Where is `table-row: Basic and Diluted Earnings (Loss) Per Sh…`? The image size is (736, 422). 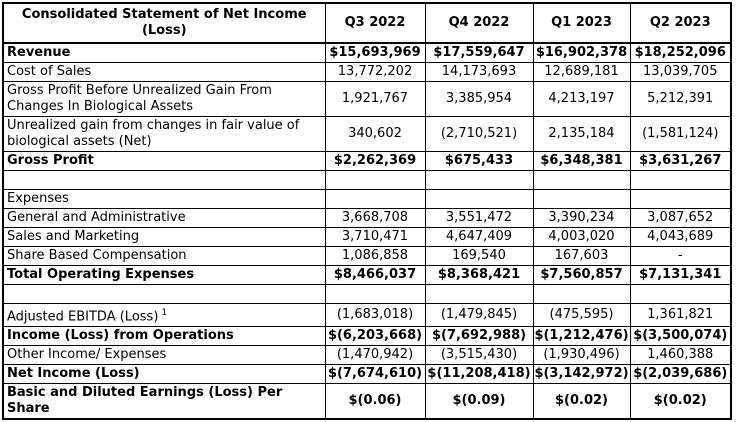
table-row: Basic and Diluted Earnings (Loss) Per Sh… is located at coordinates (367, 401).